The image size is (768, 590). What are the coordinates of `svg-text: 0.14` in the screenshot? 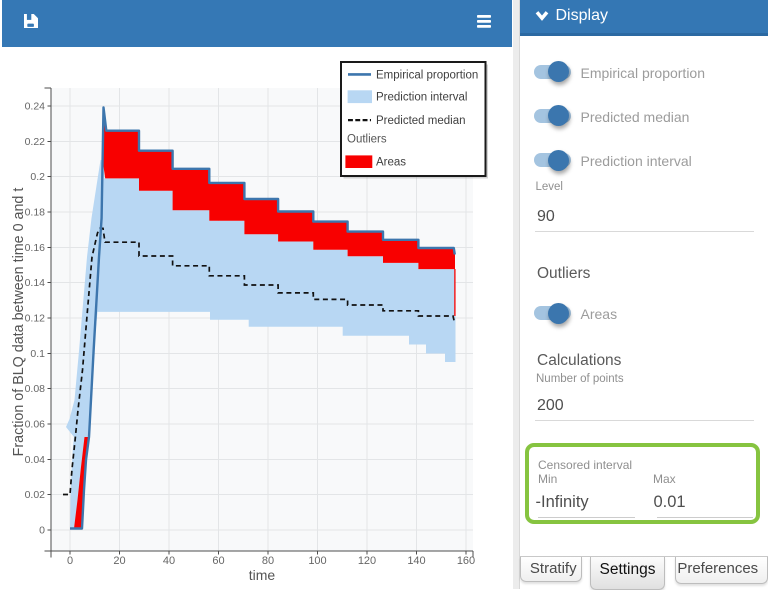 It's located at (35, 283).